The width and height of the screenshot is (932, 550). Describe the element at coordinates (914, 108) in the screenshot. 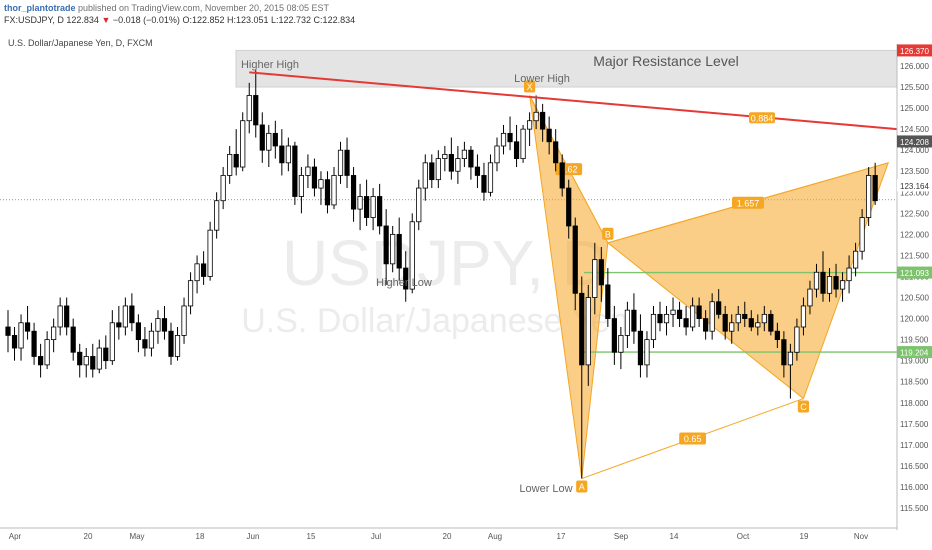

I see `price-tick-label: 125.000` at that location.